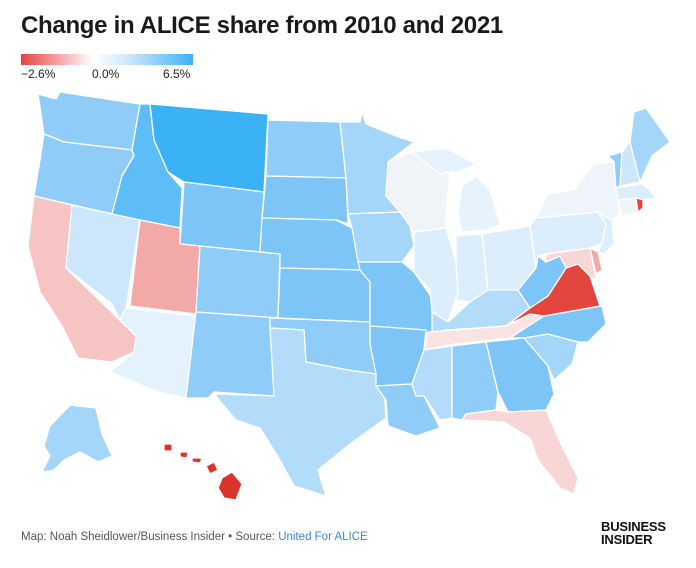 This screenshot has height=568, width=696. Describe the element at coordinates (627, 539) in the screenshot. I see `logo-line-2: INSIDER` at that location.